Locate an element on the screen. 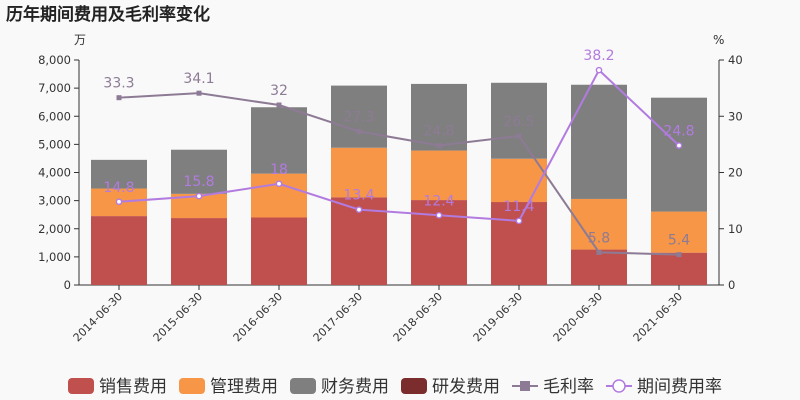 Image resolution: width=800 pixels, height=400 pixels. left-tick-label: 8,000 is located at coordinates (54, 60).